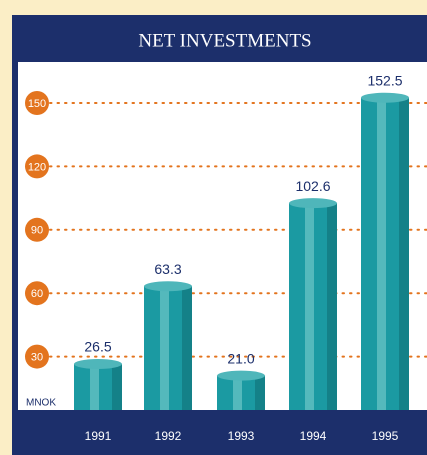 The image size is (427, 455). I want to click on x-tick-label: 1992, so click(168, 436).